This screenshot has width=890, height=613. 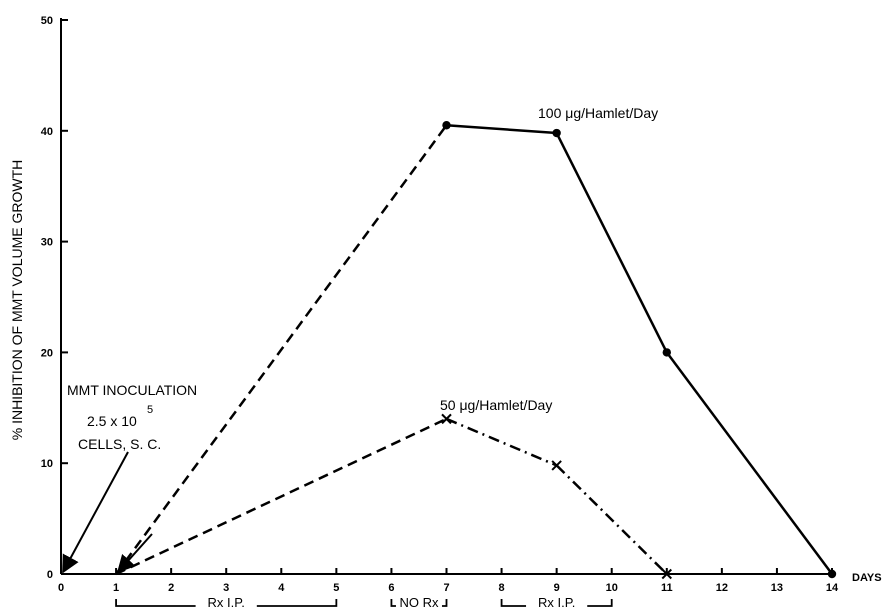 I want to click on x-tick-label: 14, so click(x=832, y=588).